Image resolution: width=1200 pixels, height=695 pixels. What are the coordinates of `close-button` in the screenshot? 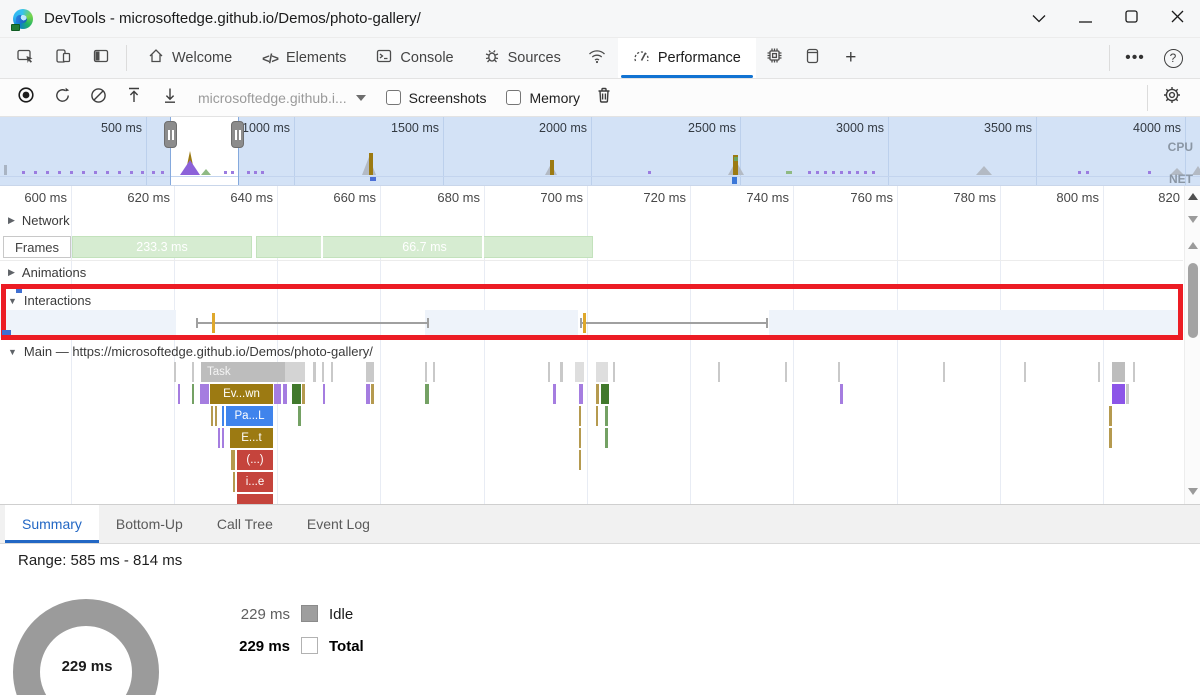 It's located at (1177, 19).